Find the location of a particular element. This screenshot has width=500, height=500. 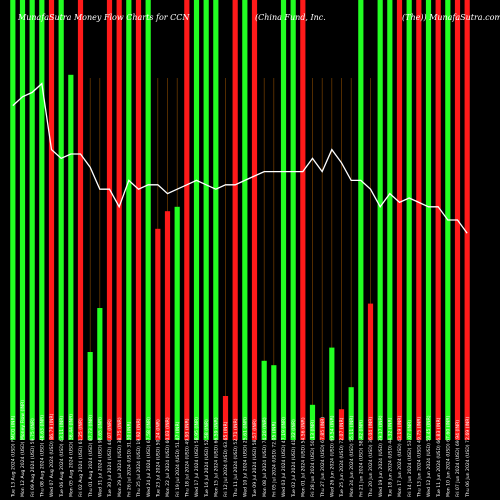

x-tick-label: Thu 18 Jul 2024 (USD) 49.93 (INR) is located at coordinates (187, 458).